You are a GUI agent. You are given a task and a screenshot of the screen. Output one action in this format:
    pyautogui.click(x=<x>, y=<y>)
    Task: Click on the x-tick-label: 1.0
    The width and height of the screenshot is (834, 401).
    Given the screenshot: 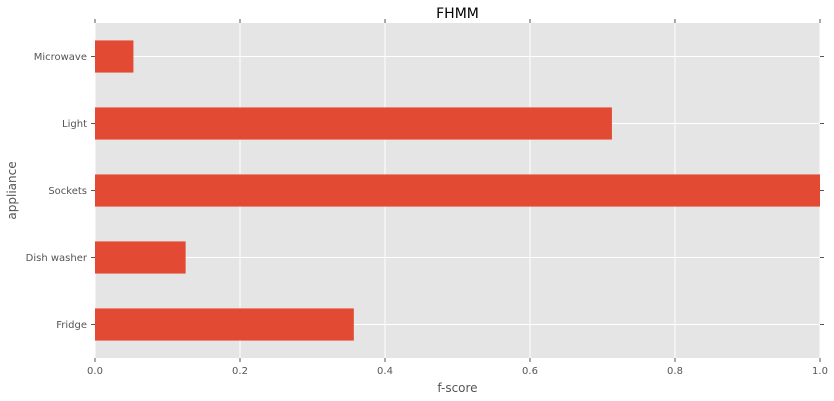 What is the action you would take?
    pyautogui.click(x=820, y=371)
    